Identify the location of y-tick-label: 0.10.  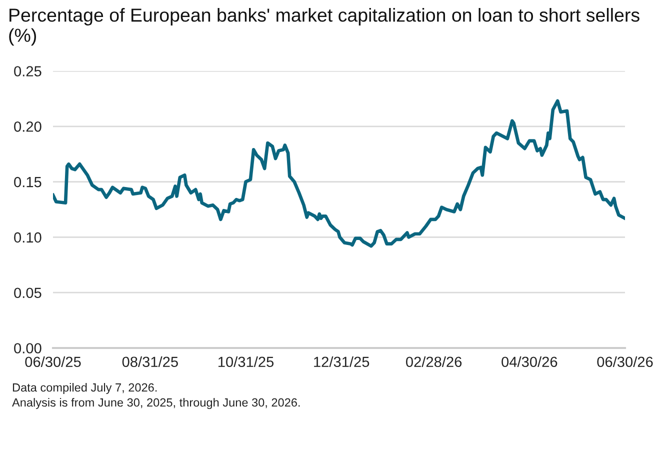
(28, 237).